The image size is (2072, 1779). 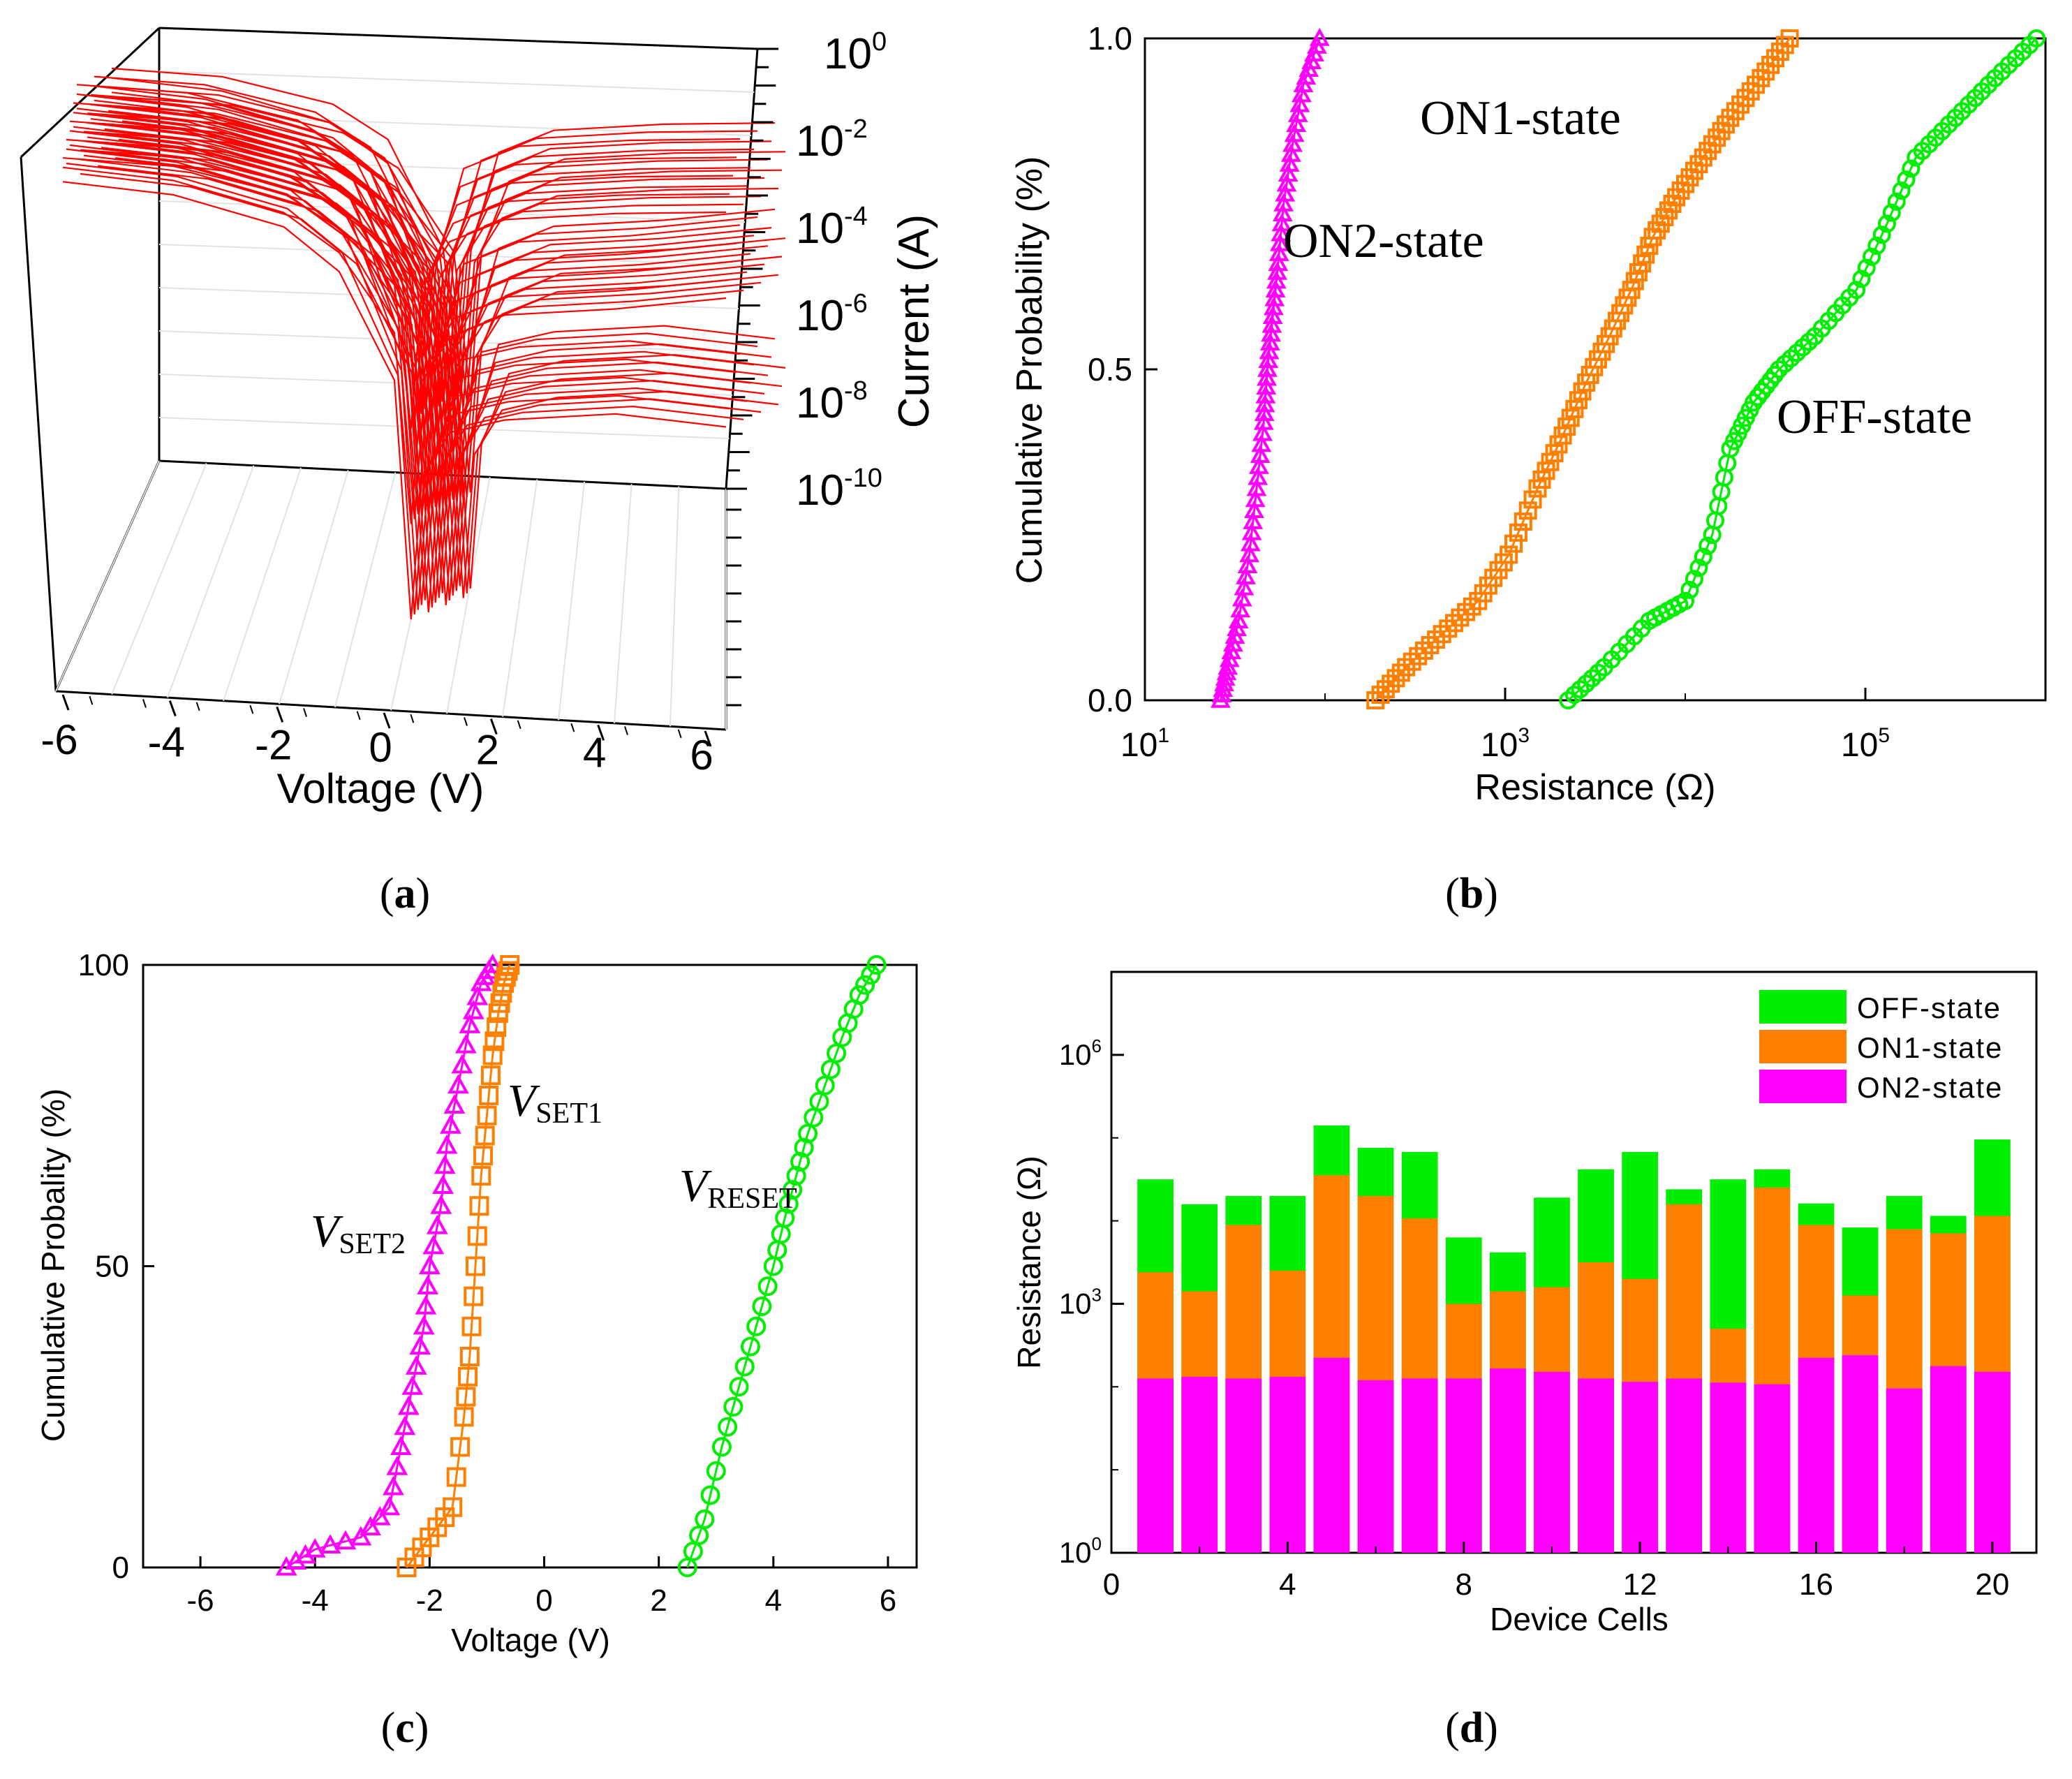 I want to click on current-tick-label: 10⁻², so click(x=832, y=140).